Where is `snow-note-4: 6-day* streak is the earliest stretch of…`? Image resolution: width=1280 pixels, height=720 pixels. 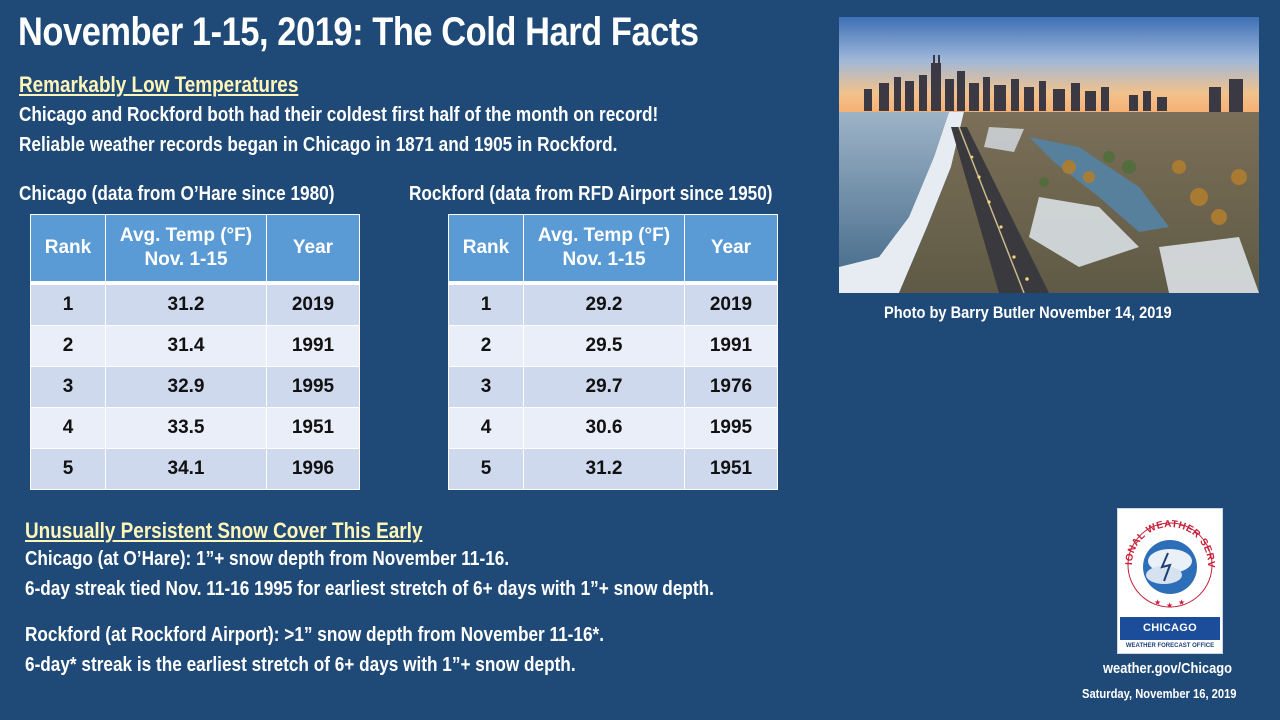
snow-note-4: 6-day* streak is the earliest stretch of… is located at coordinates (300, 665).